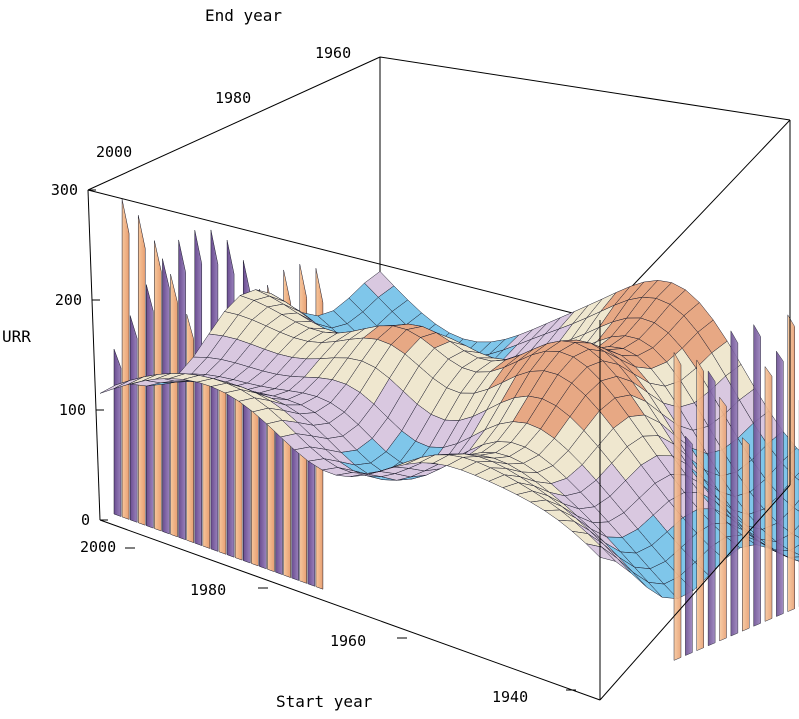 The width and height of the screenshot is (799, 719). What do you see at coordinates (348, 641) in the screenshot?
I see `start-year-tick-label: 1960` at bounding box center [348, 641].